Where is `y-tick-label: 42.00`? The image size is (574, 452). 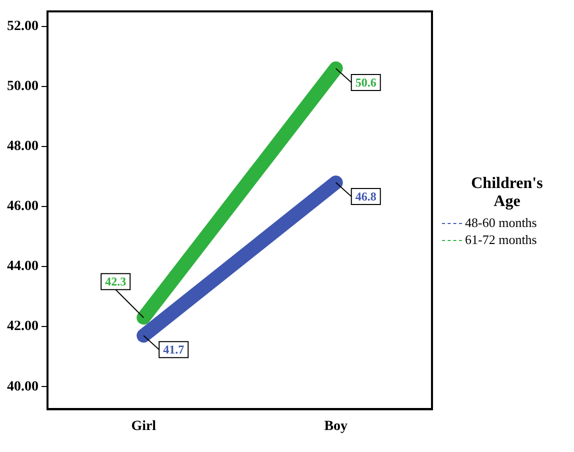
y-tick-label: 42.00 is located at coordinates (22, 326).